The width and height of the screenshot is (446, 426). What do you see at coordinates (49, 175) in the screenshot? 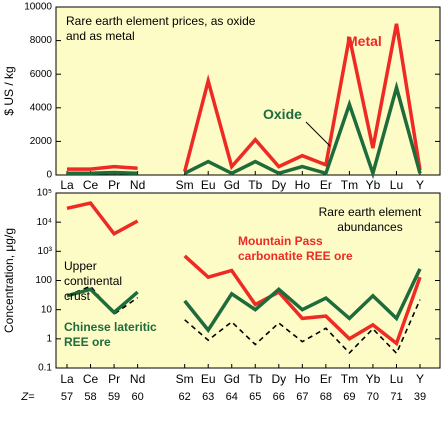
I see `y-tick-label: 0` at bounding box center [49, 175].